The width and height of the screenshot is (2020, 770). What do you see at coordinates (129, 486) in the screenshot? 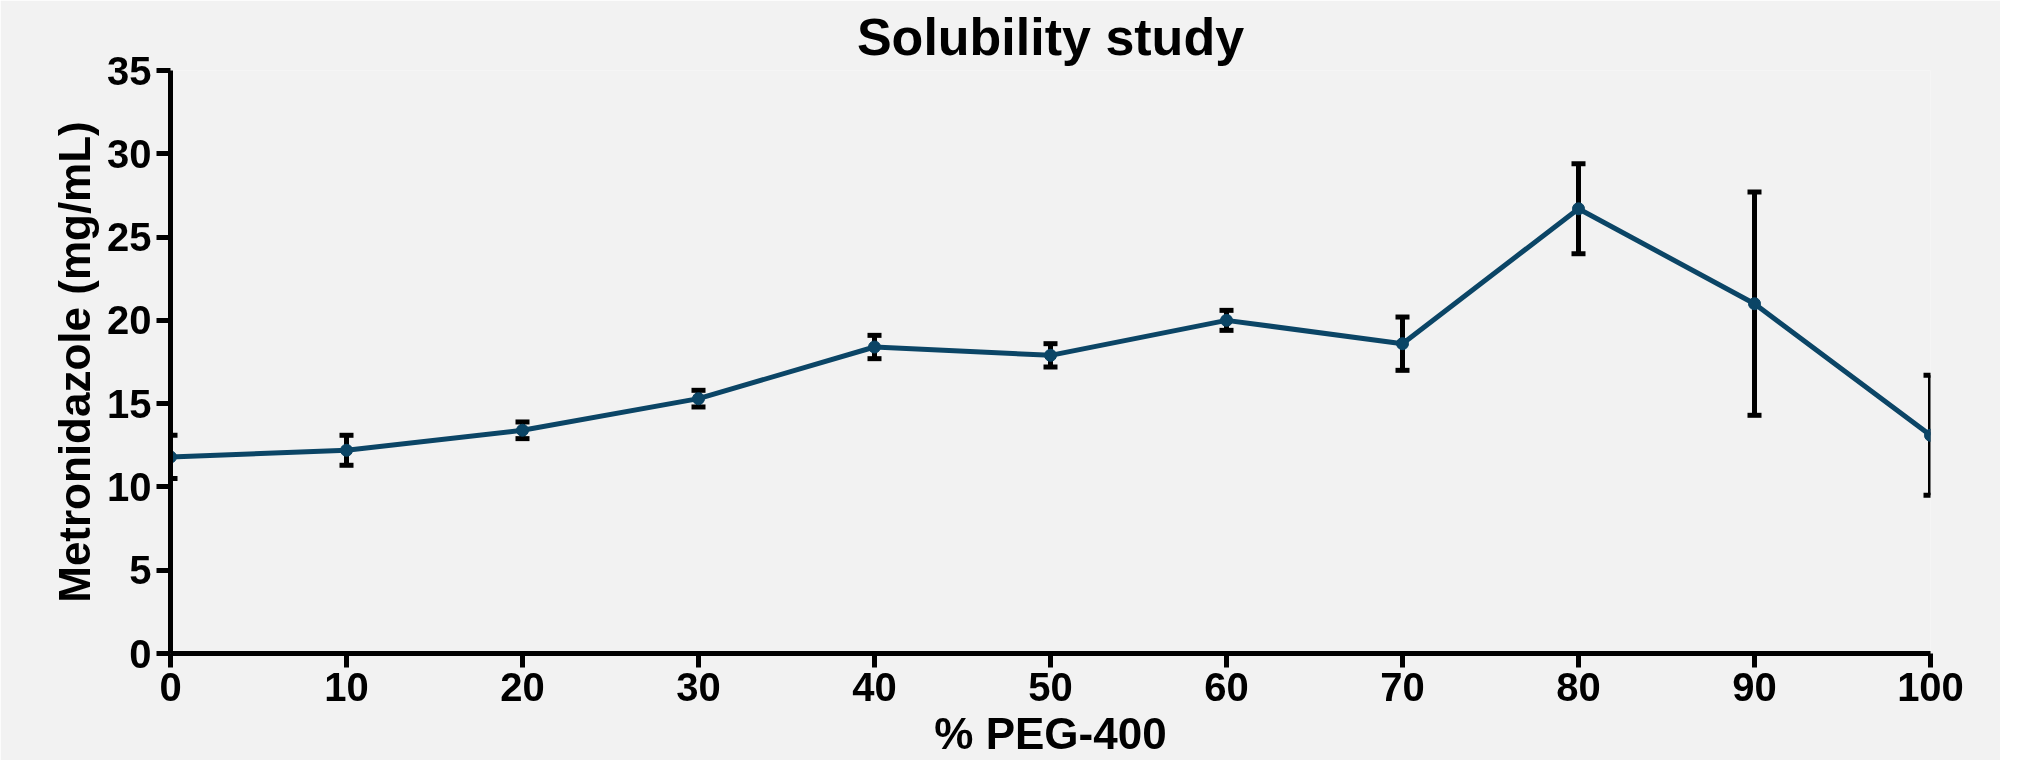
I see `y-tick-label: 10` at bounding box center [129, 486].